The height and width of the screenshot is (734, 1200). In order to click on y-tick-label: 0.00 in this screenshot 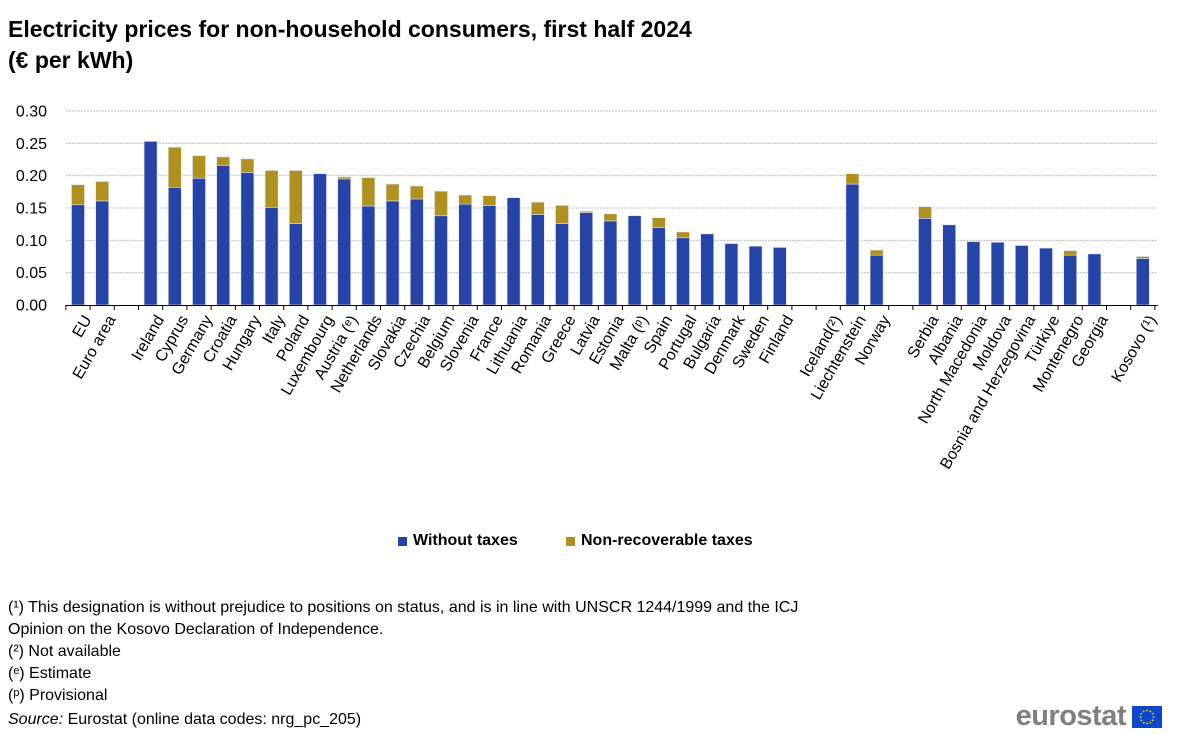, I will do `click(31, 306)`.